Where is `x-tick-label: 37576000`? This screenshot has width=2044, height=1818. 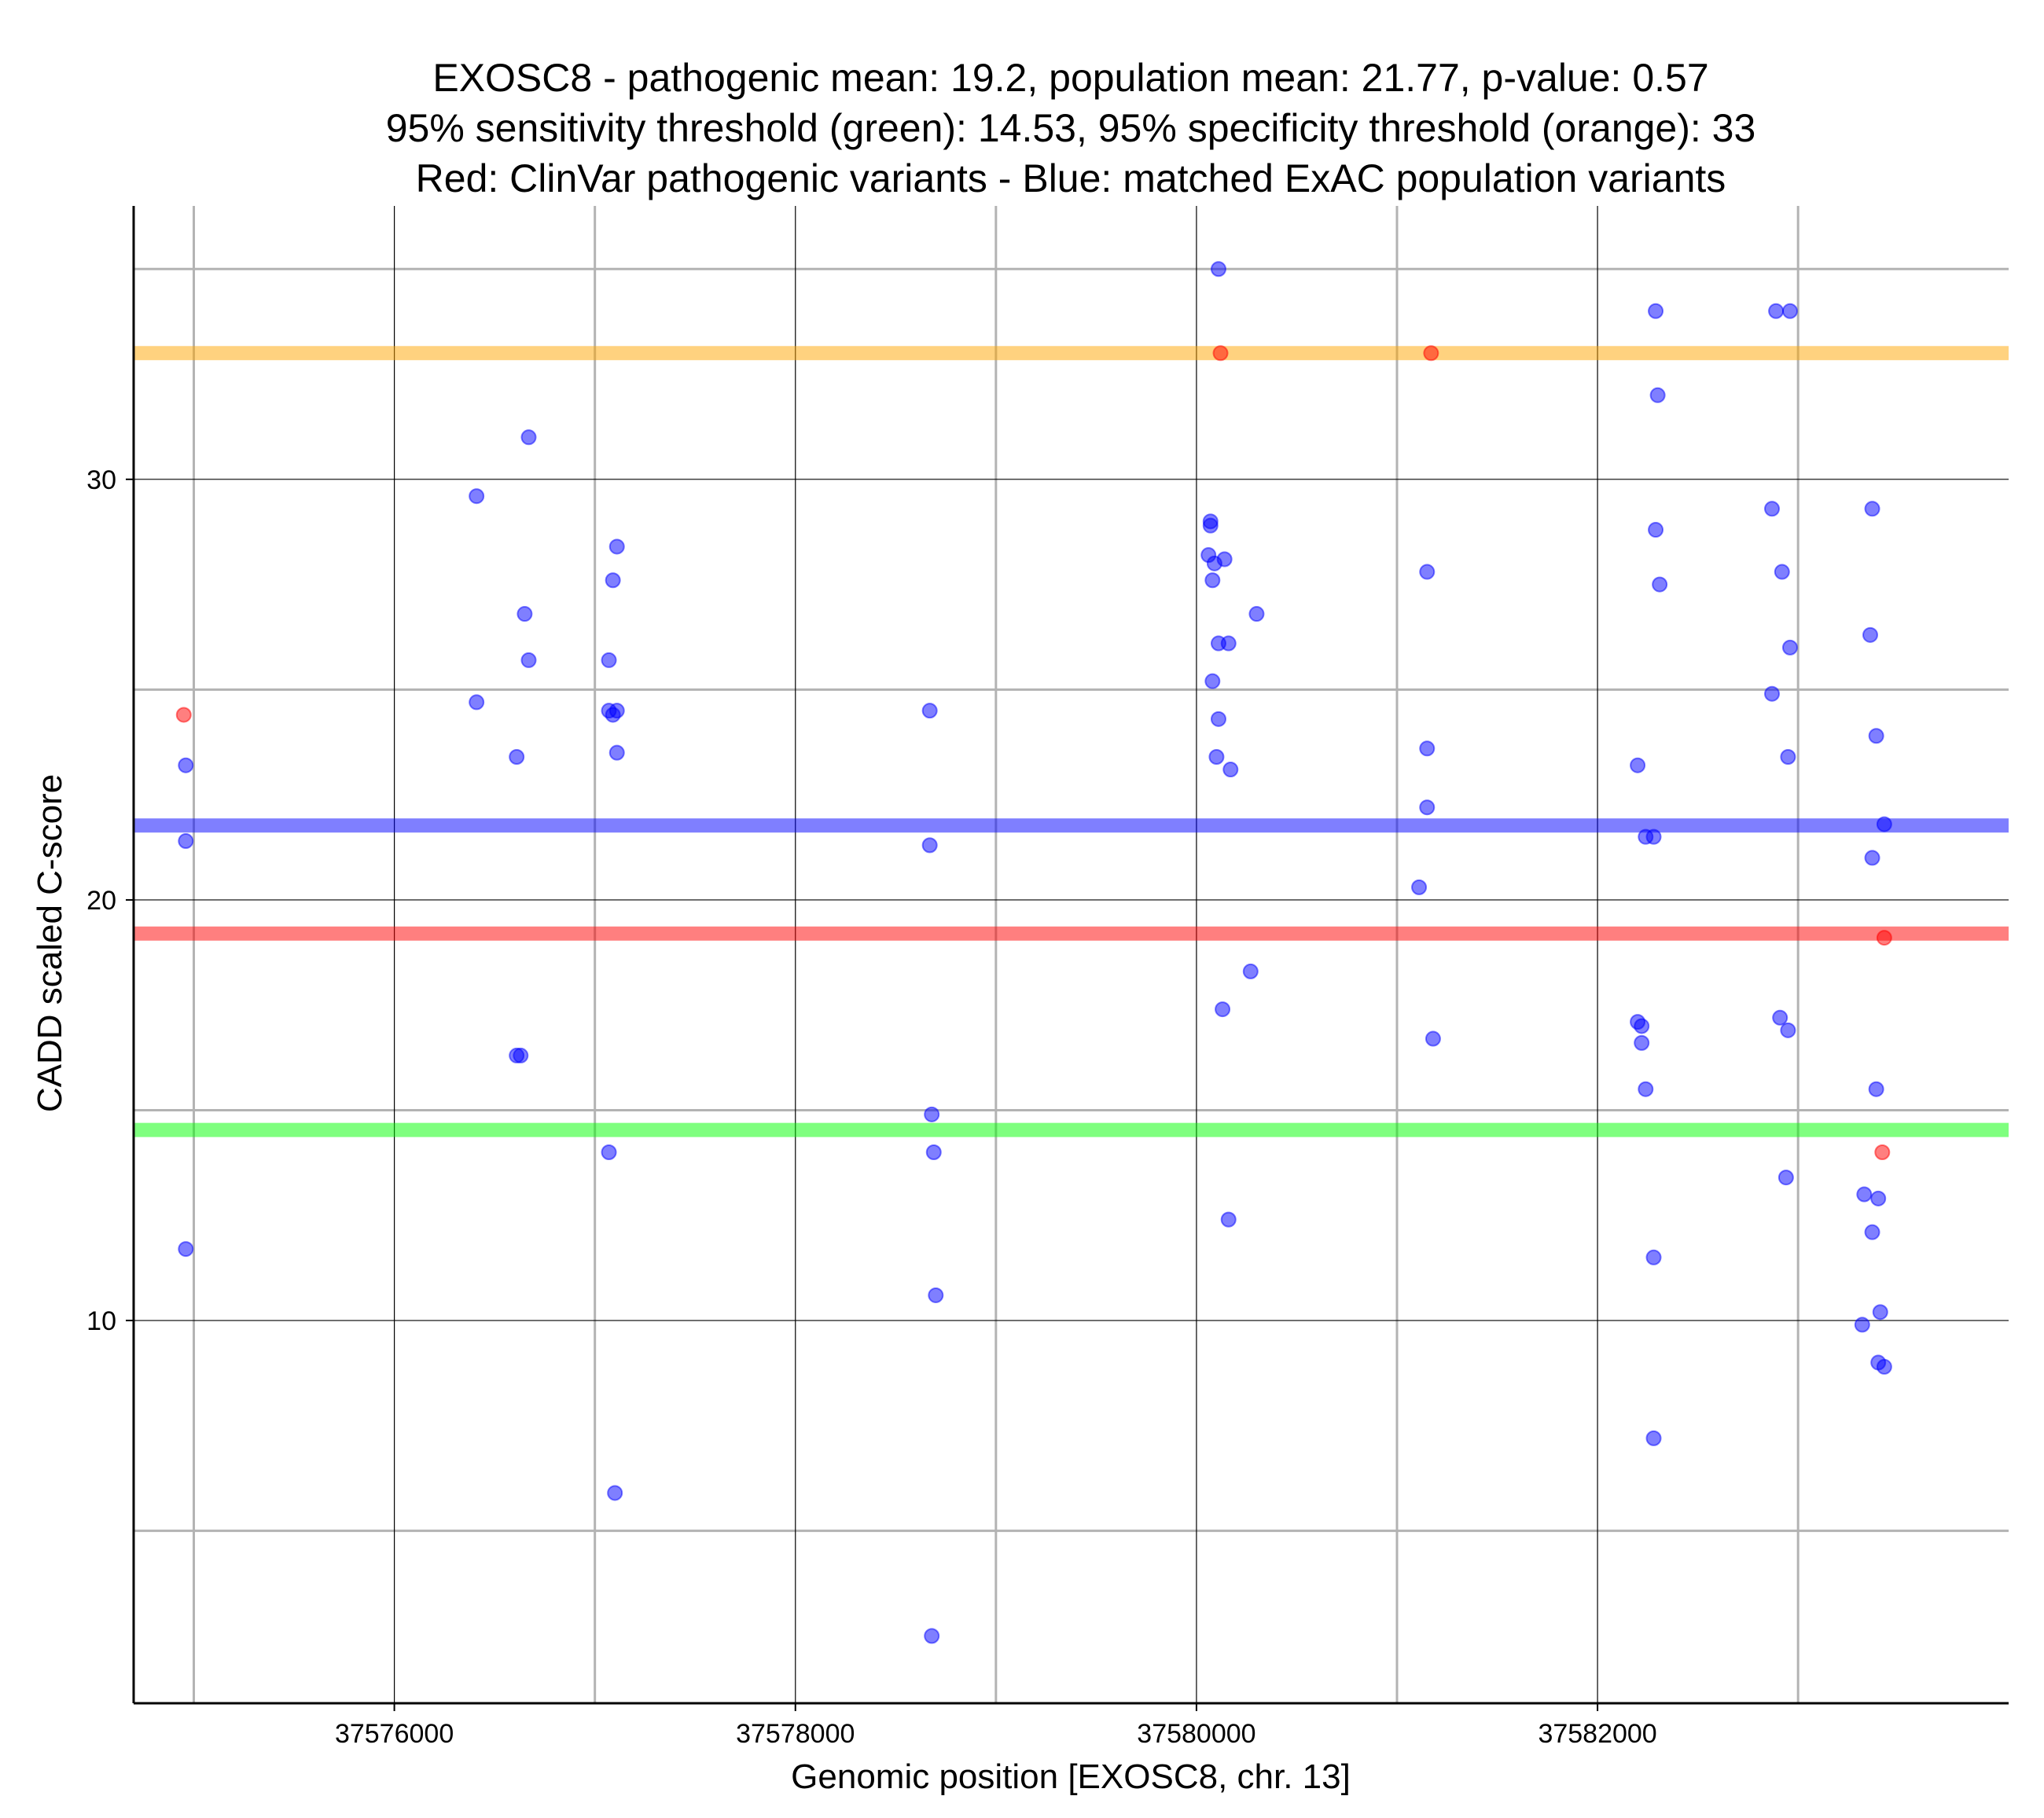 x-tick-label: 37576000 is located at coordinates (395, 1734).